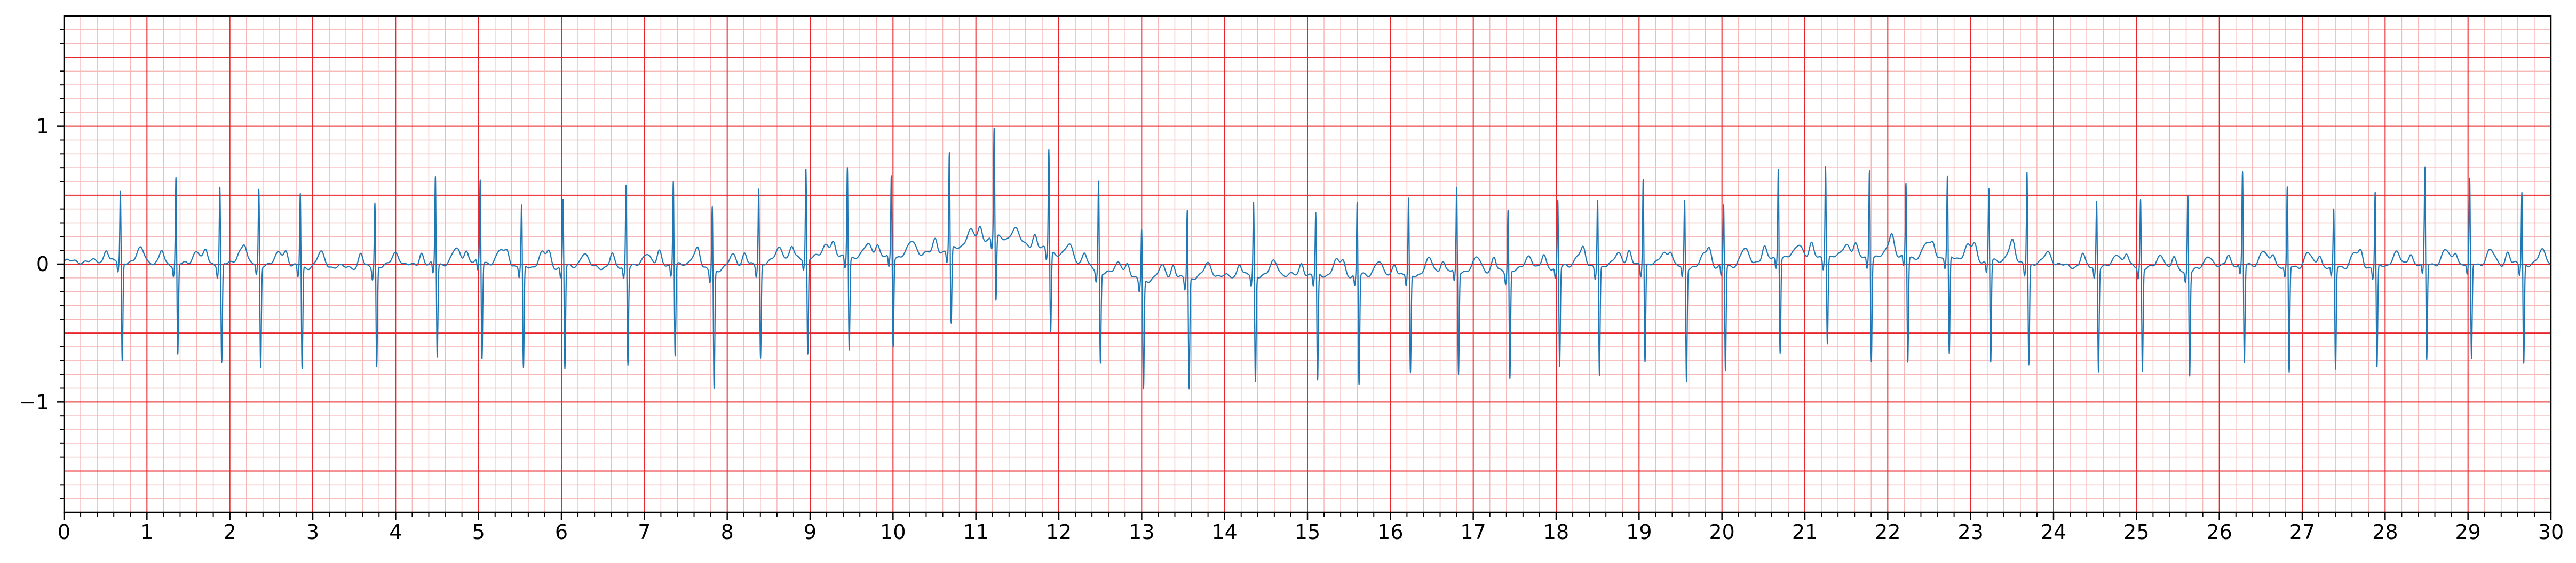  What do you see at coordinates (312, 532) in the screenshot?
I see `x-tick-label: 3` at bounding box center [312, 532].